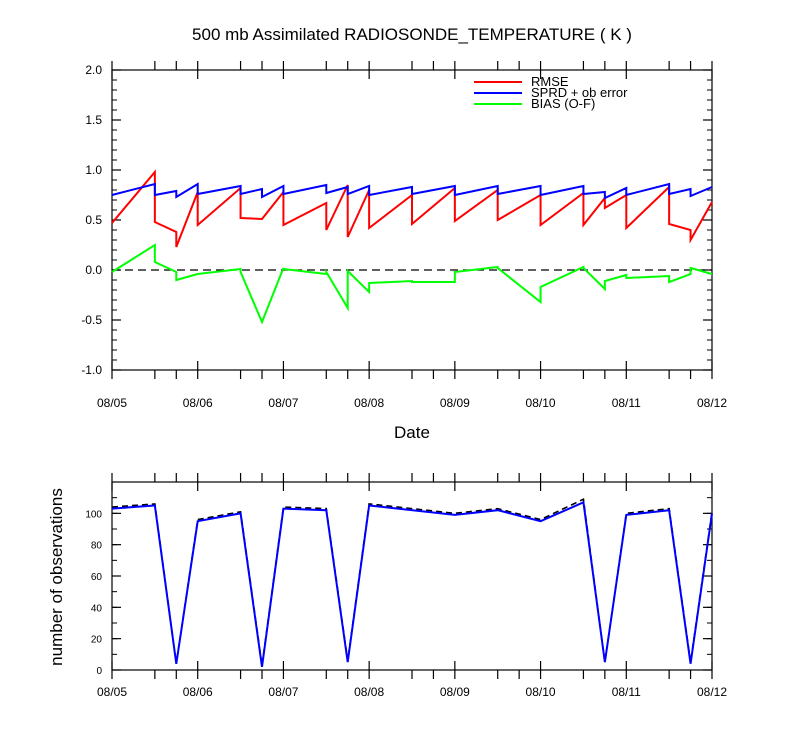 Image resolution: width=800 pixels, height=750 pixels. I want to click on y-tick-label: -0.5, so click(91, 320).